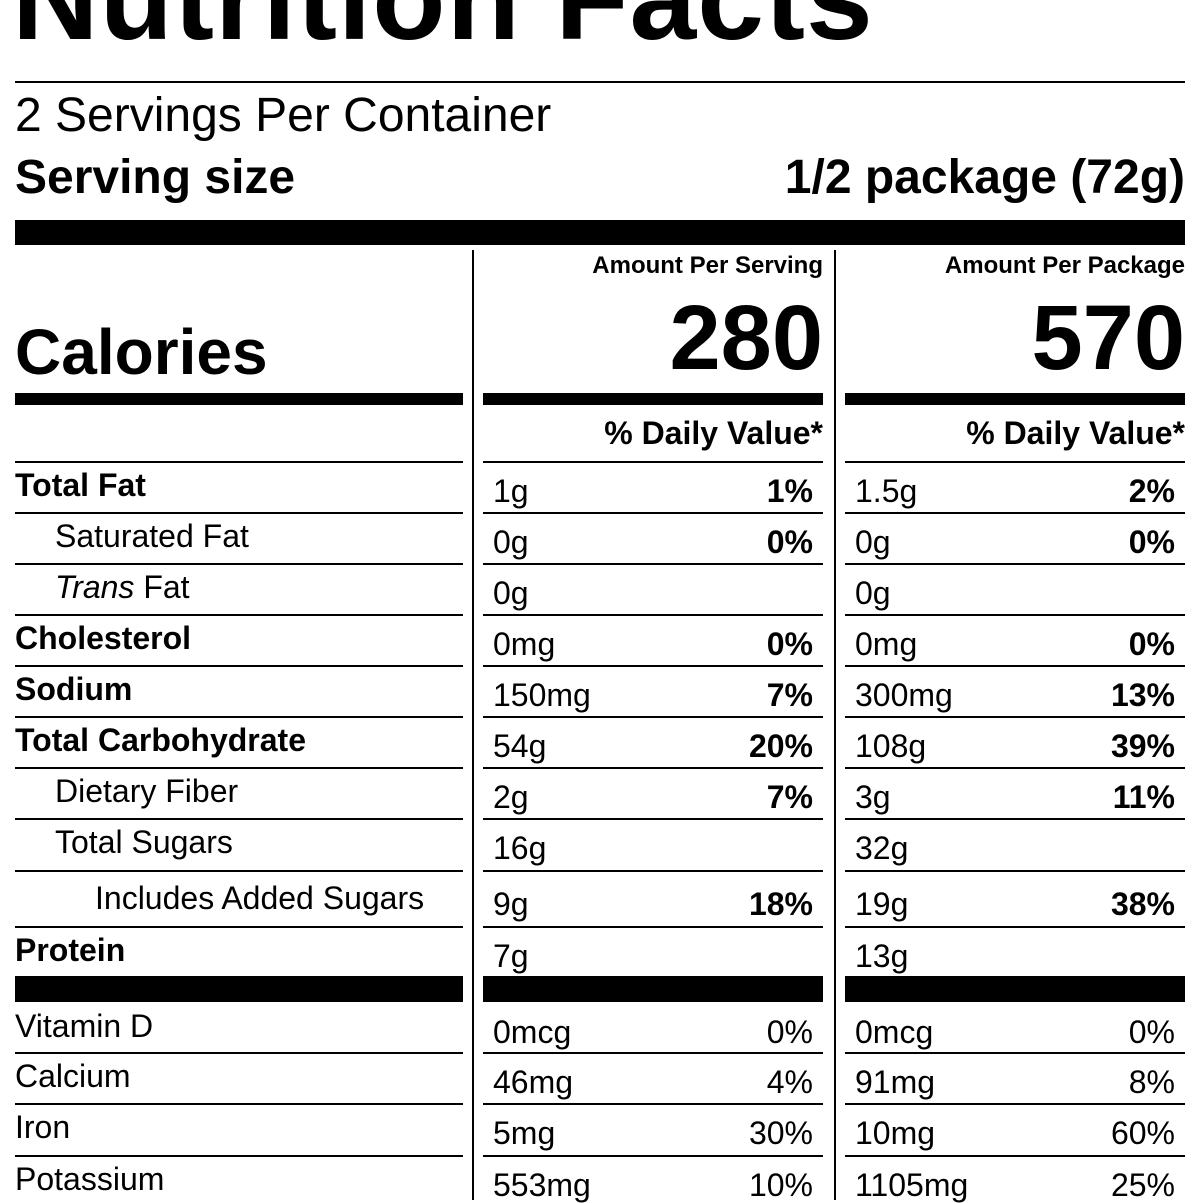 This screenshot has height=1203, width=1200. Describe the element at coordinates (882, 904) in the screenshot. I see `amount: 19g` at that location.